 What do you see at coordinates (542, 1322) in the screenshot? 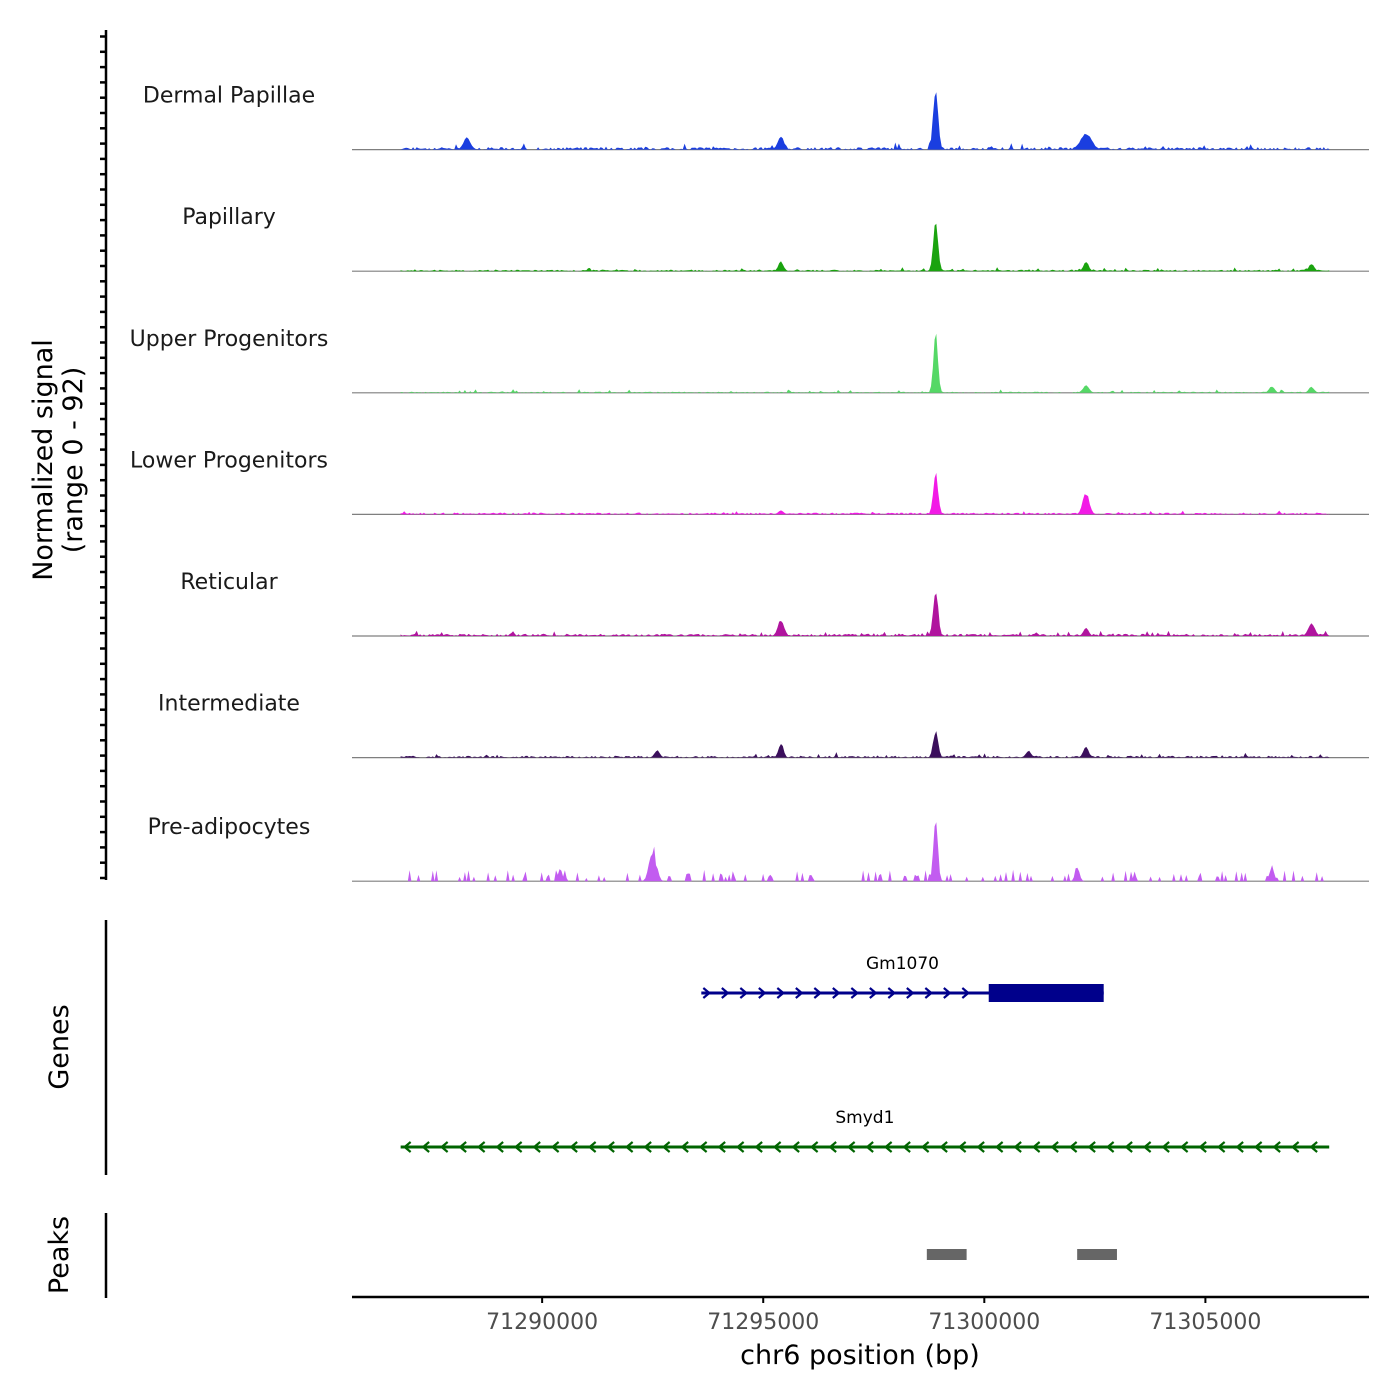
I see `x-tick-label: 71290000` at bounding box center [542, 1322].